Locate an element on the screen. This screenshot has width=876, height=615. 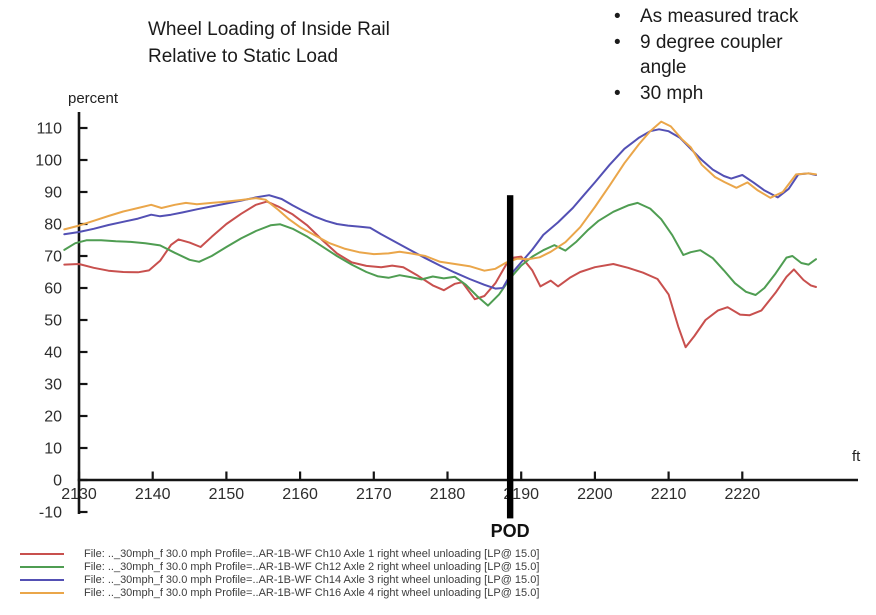
y-tick-label: 30 is located at coordinates (53, 385).